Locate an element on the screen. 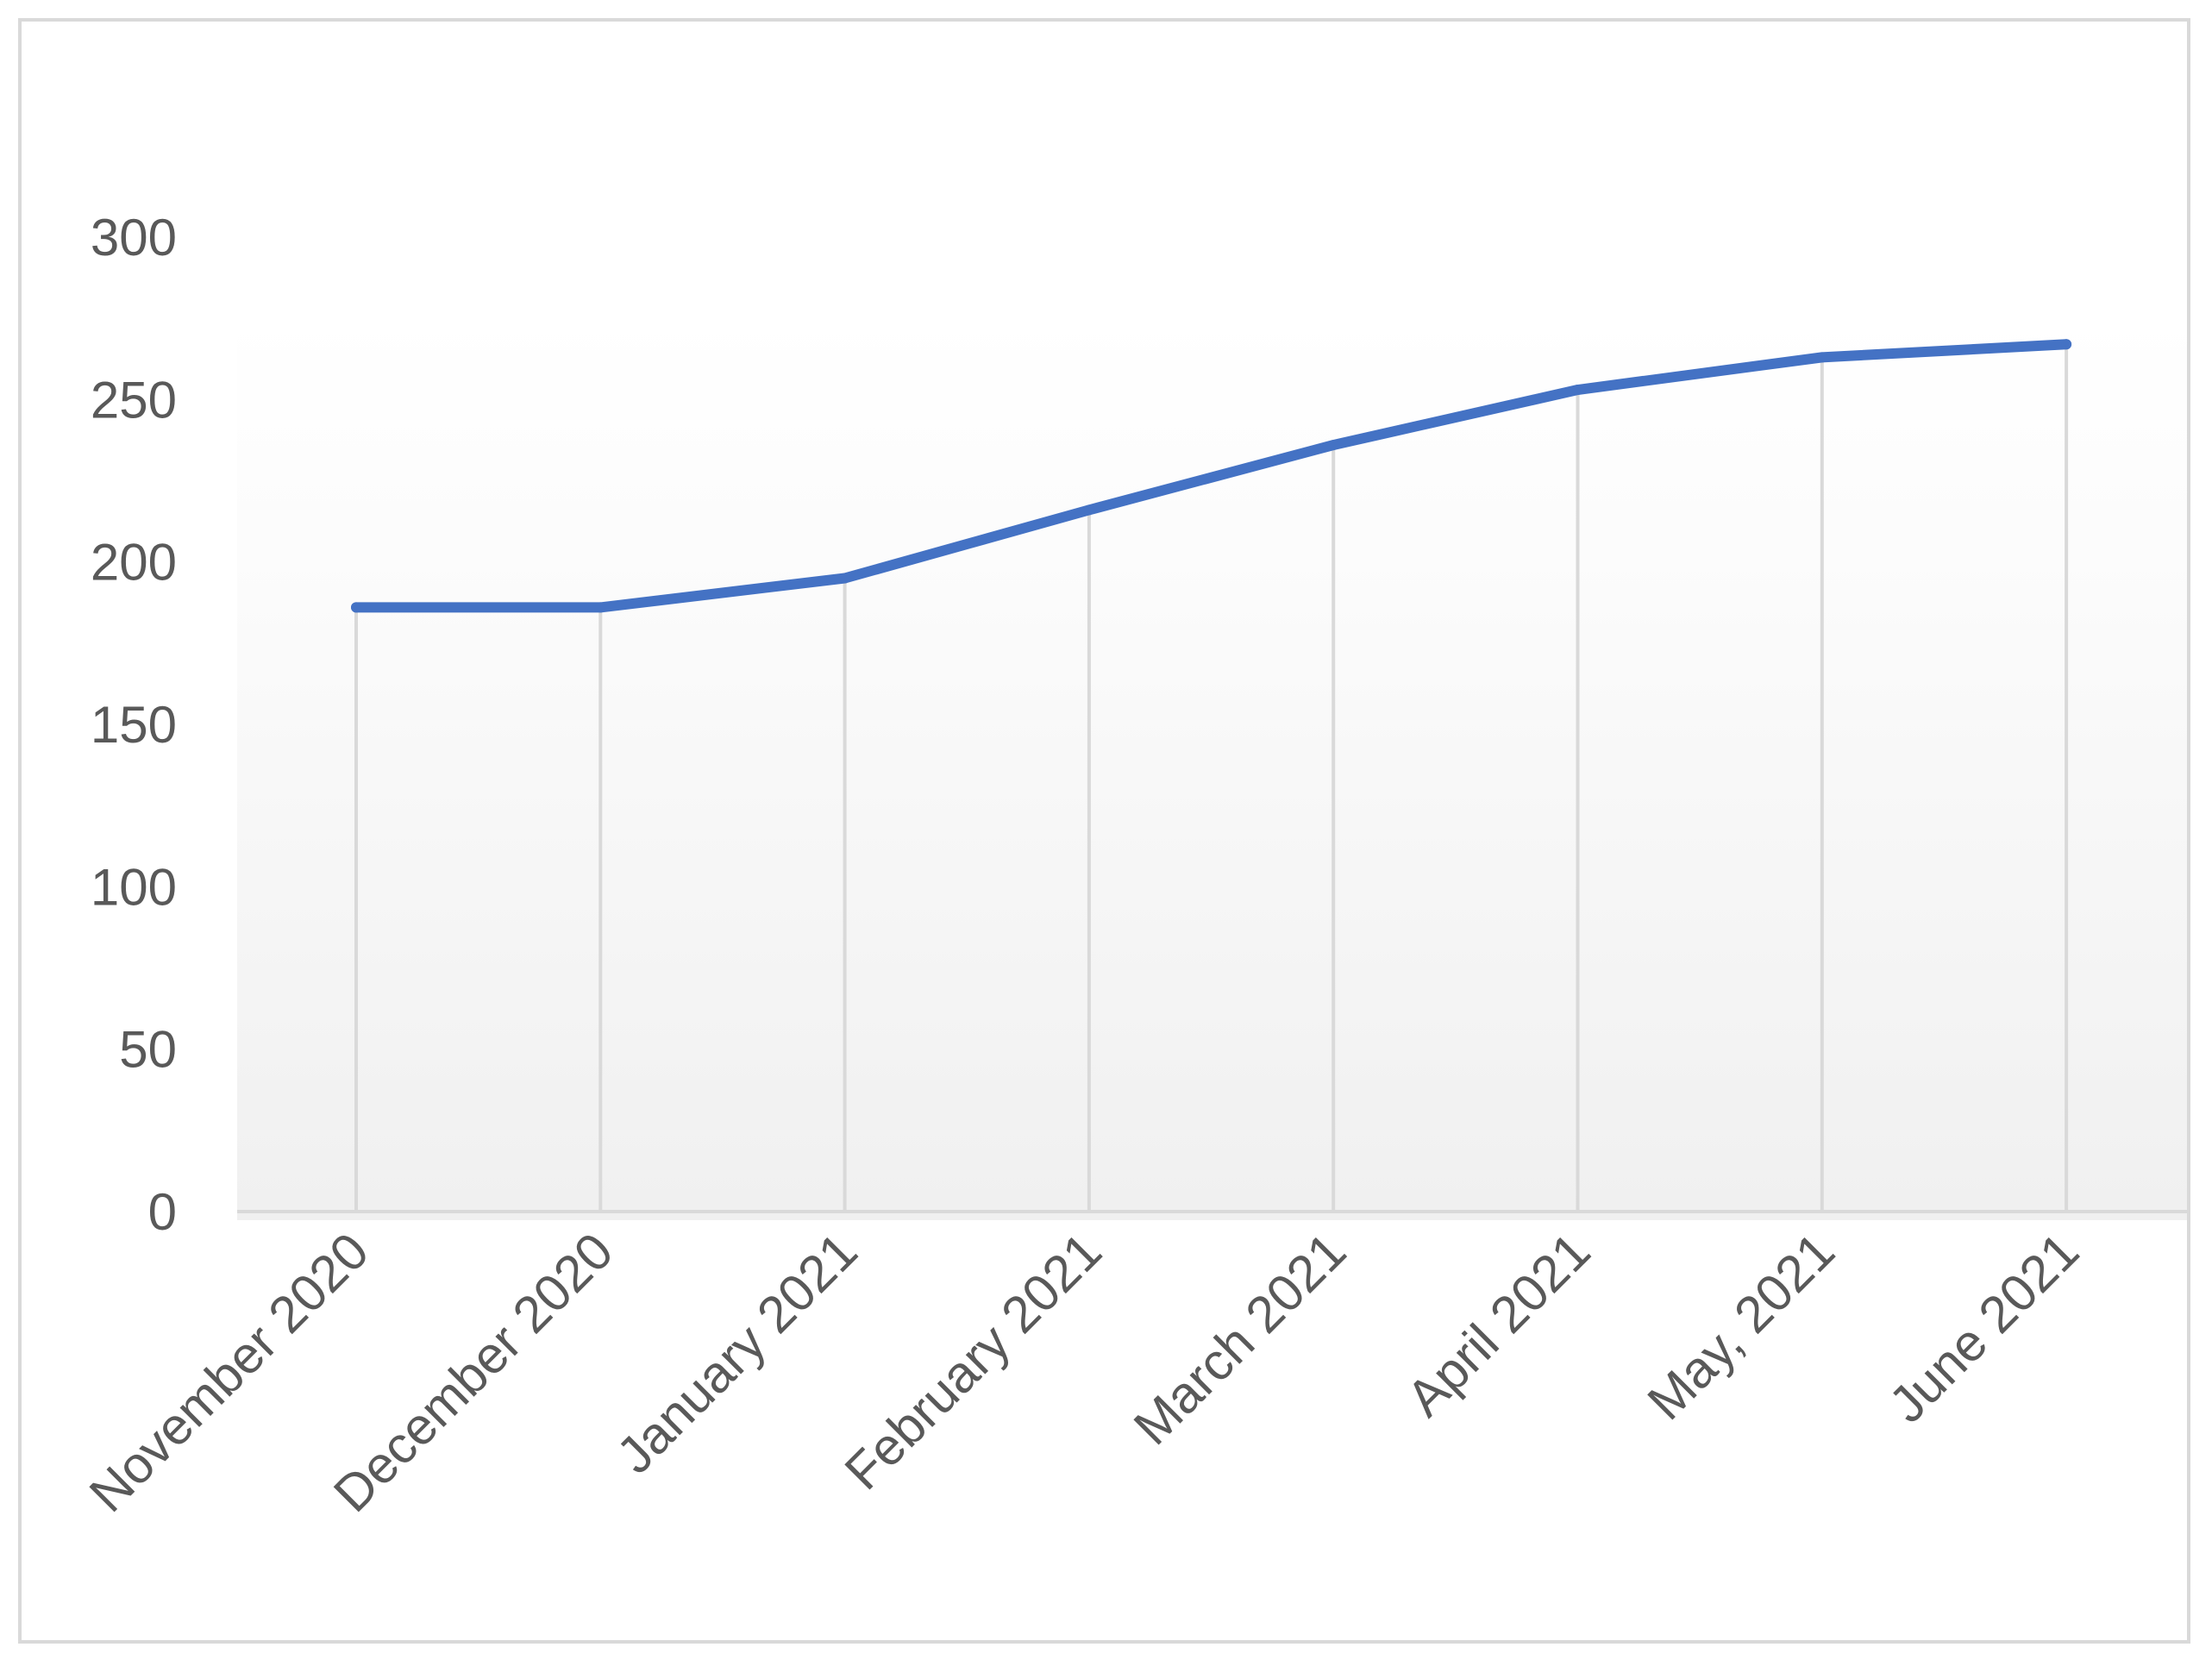 The width and height of the screenshot is (2212, 1666). x-tick-label: January 2021 is located at coordinates (736, 1353).